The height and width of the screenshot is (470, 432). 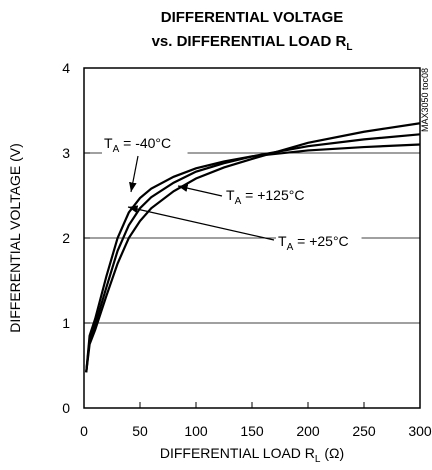 I want to click on annotation-text: = -40°C, so click(x=145, y=143).